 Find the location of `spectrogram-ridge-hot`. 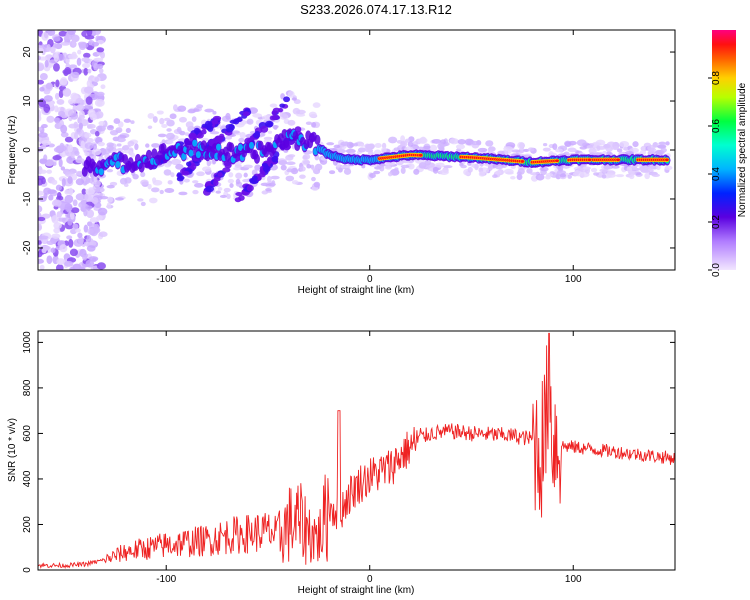

spectrogram-ridge-hot is located at coordinates (556, 161).